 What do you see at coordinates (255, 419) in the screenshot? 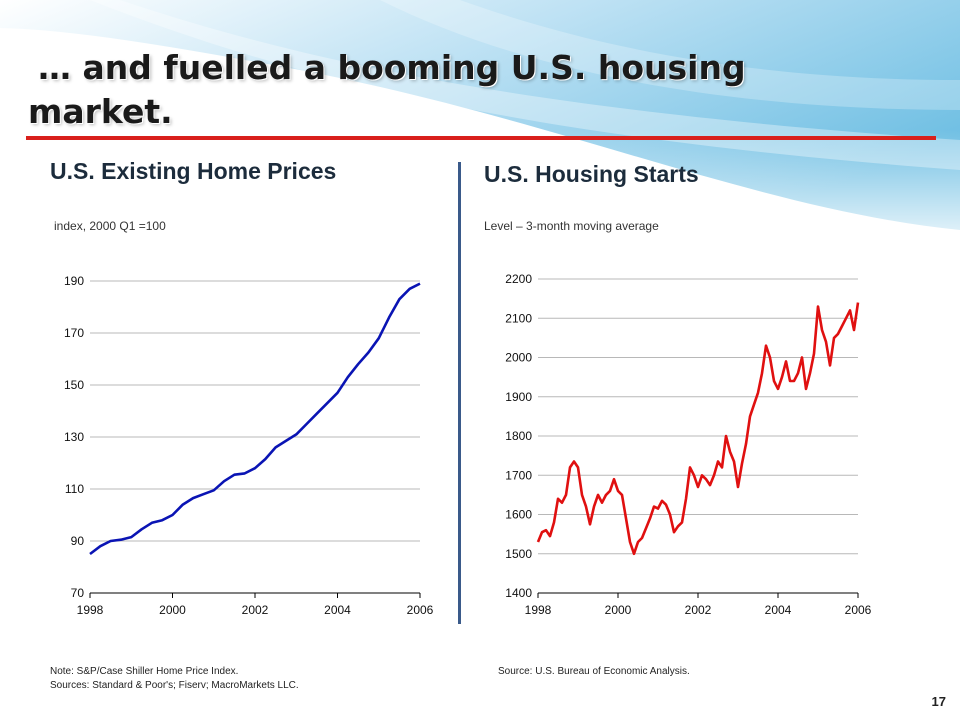
I see `home-prices-series-line` at bounding box center [255, 419].